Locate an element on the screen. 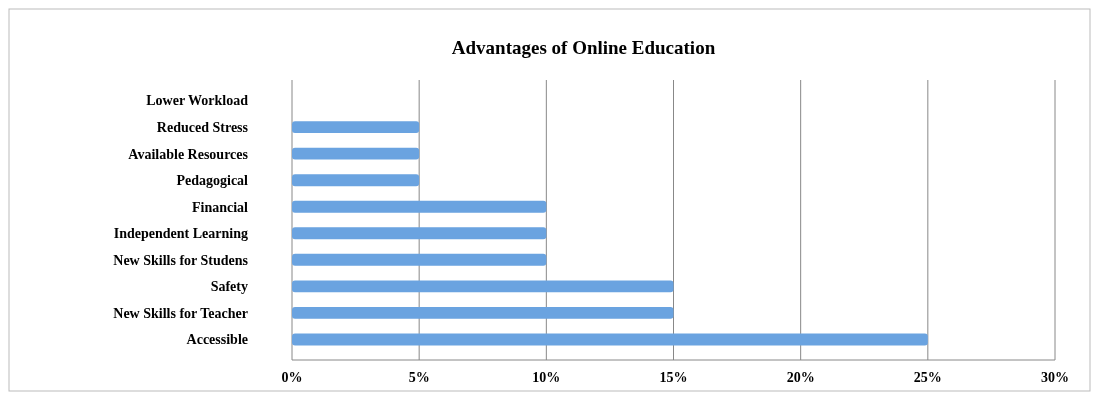 The height and width of the screenshot is (400, 1099). y-tick-label: Accessible is located at coordinates (217, 340).